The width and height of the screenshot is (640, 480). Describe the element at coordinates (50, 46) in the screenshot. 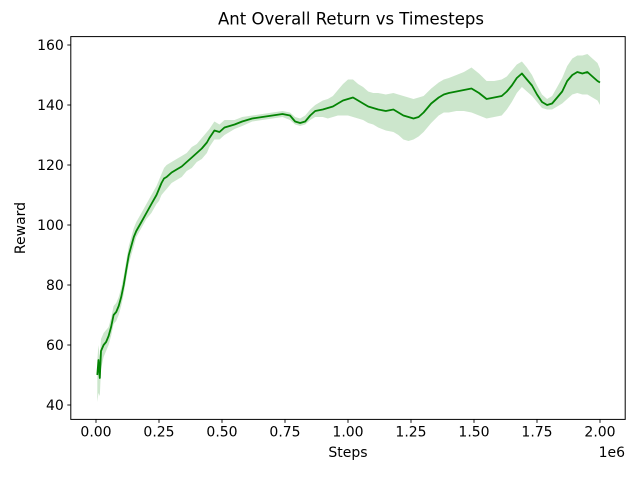

I see `y-tick-label: 160` at that location.